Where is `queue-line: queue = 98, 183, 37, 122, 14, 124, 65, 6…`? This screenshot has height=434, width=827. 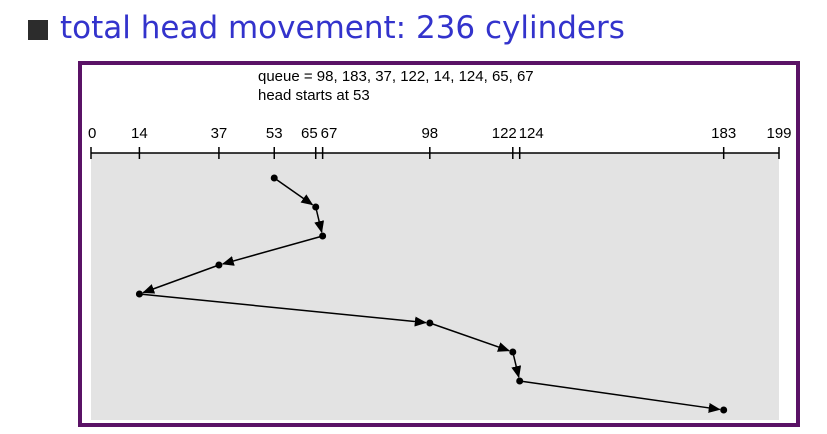 queue-line: queue = 98, 183, 37, 122, 14, 124, 65, 6… is located at coordinates (396, 76).